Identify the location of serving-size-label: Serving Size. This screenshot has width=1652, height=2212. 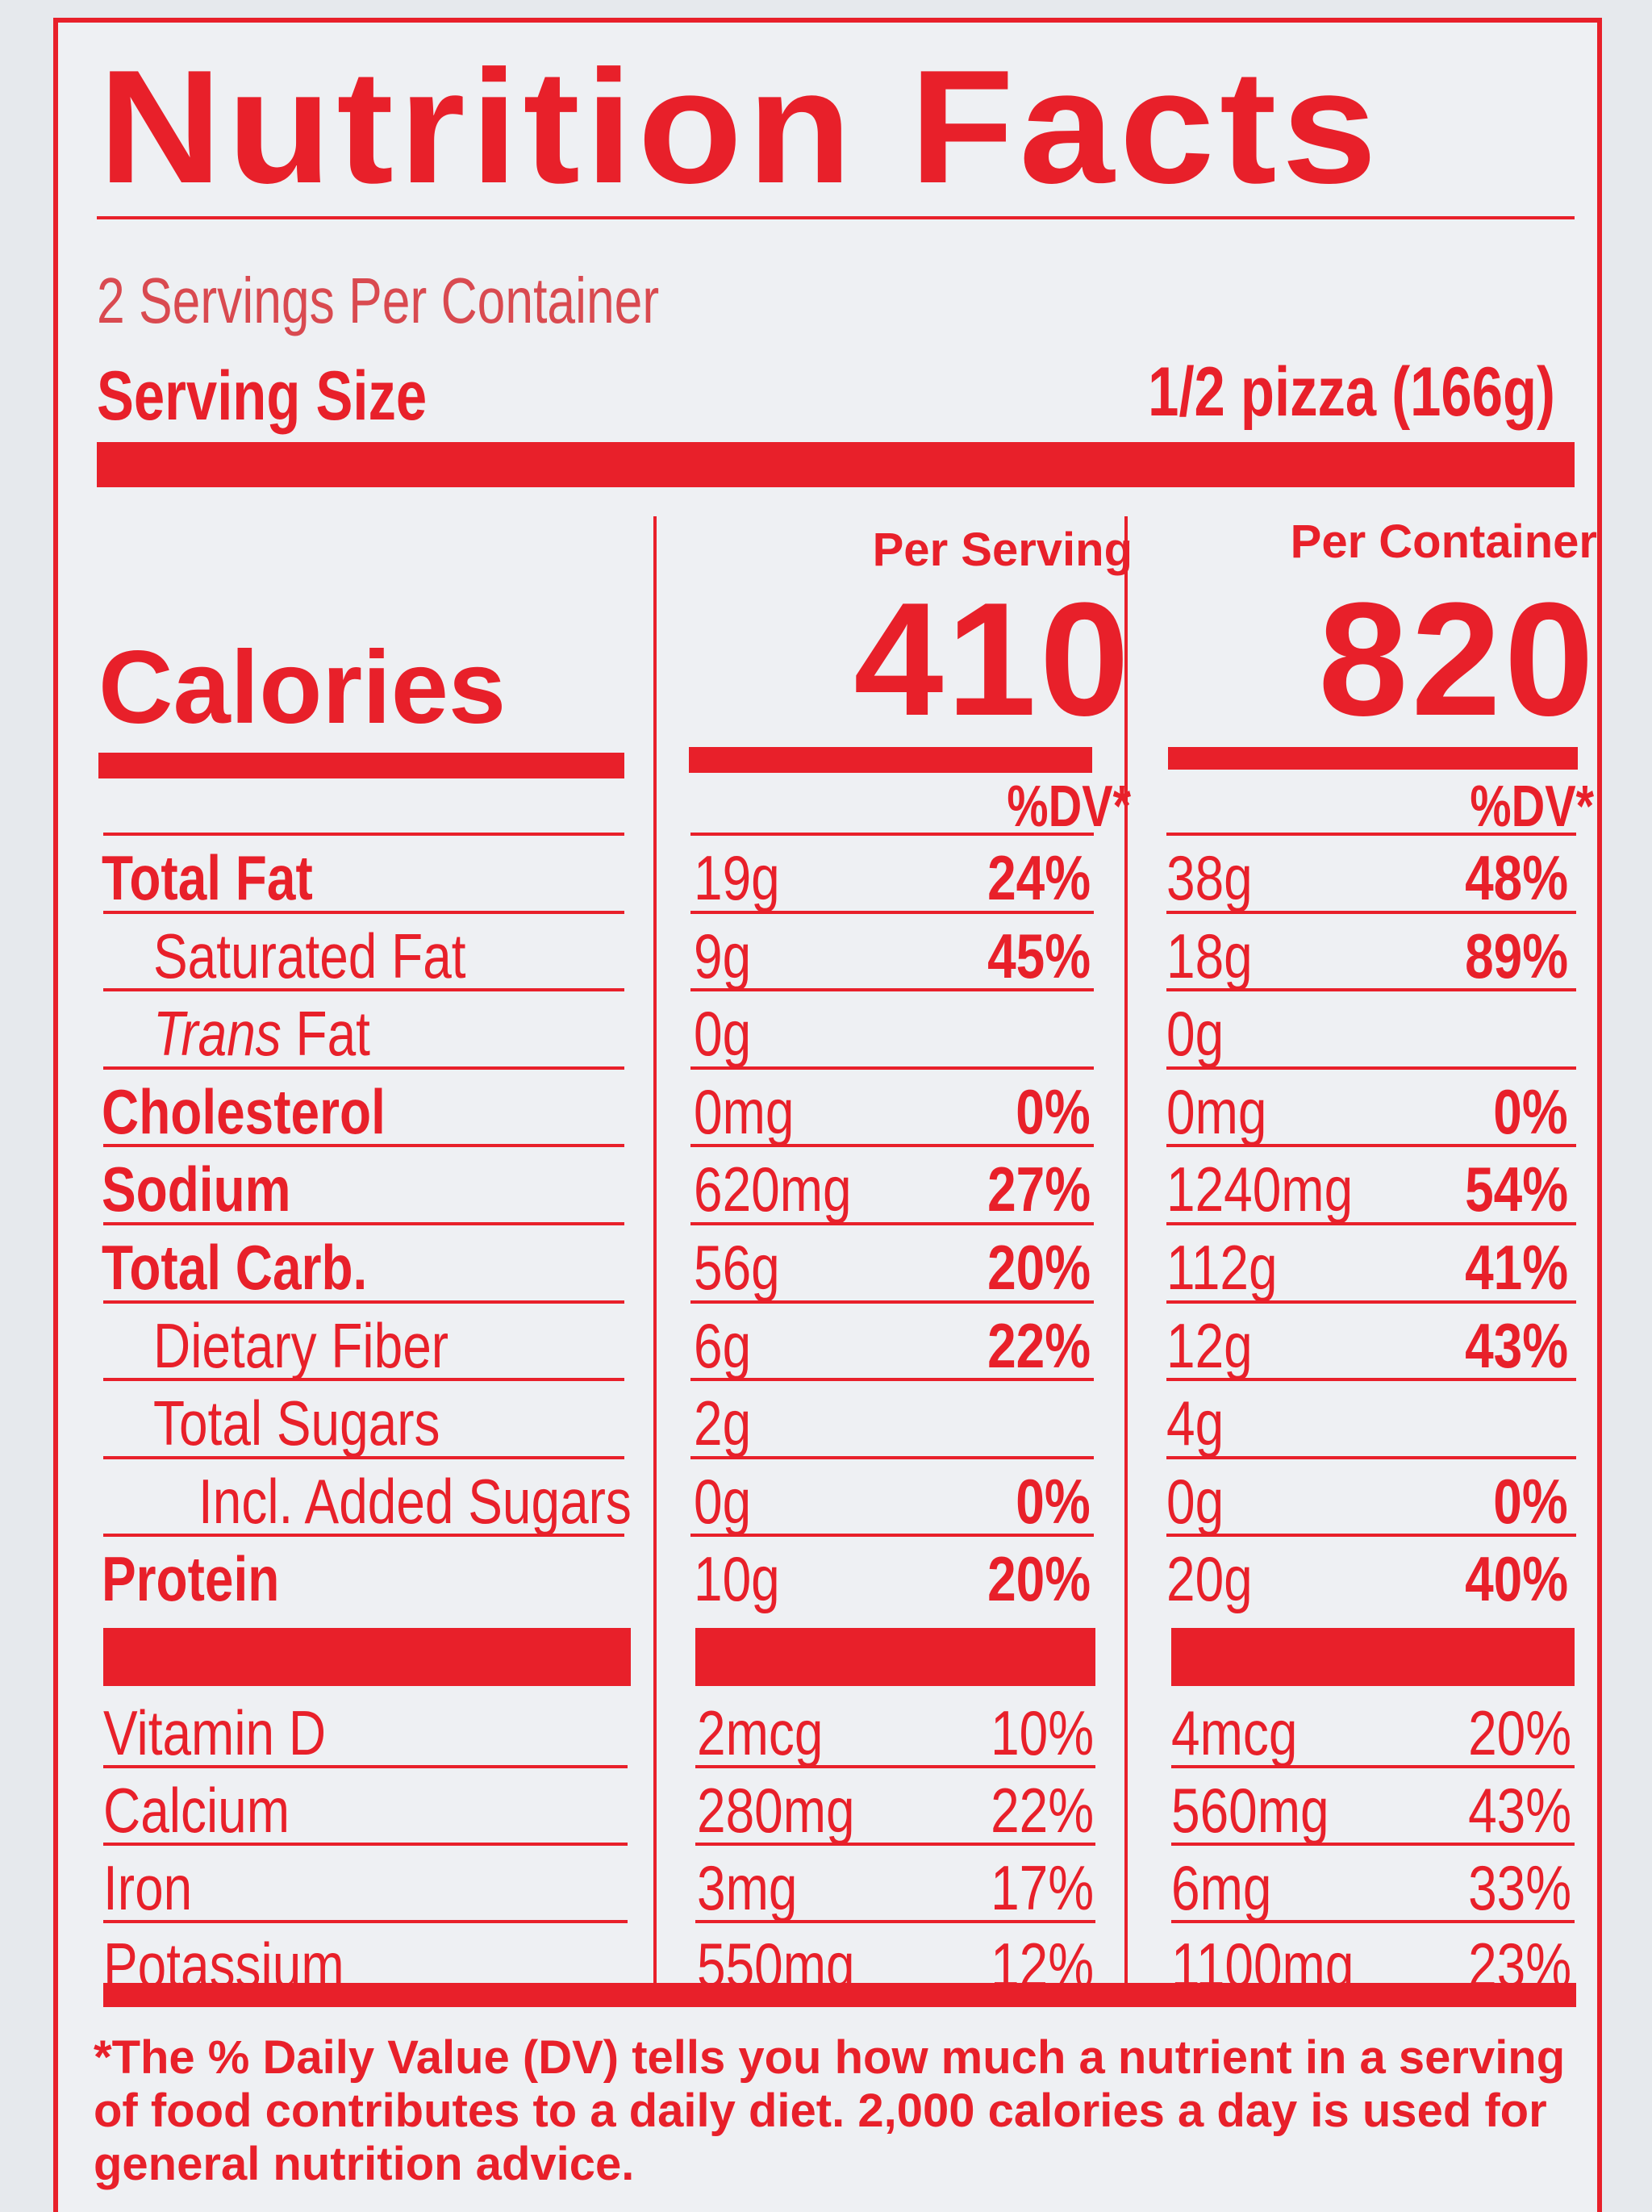
(263, 396).